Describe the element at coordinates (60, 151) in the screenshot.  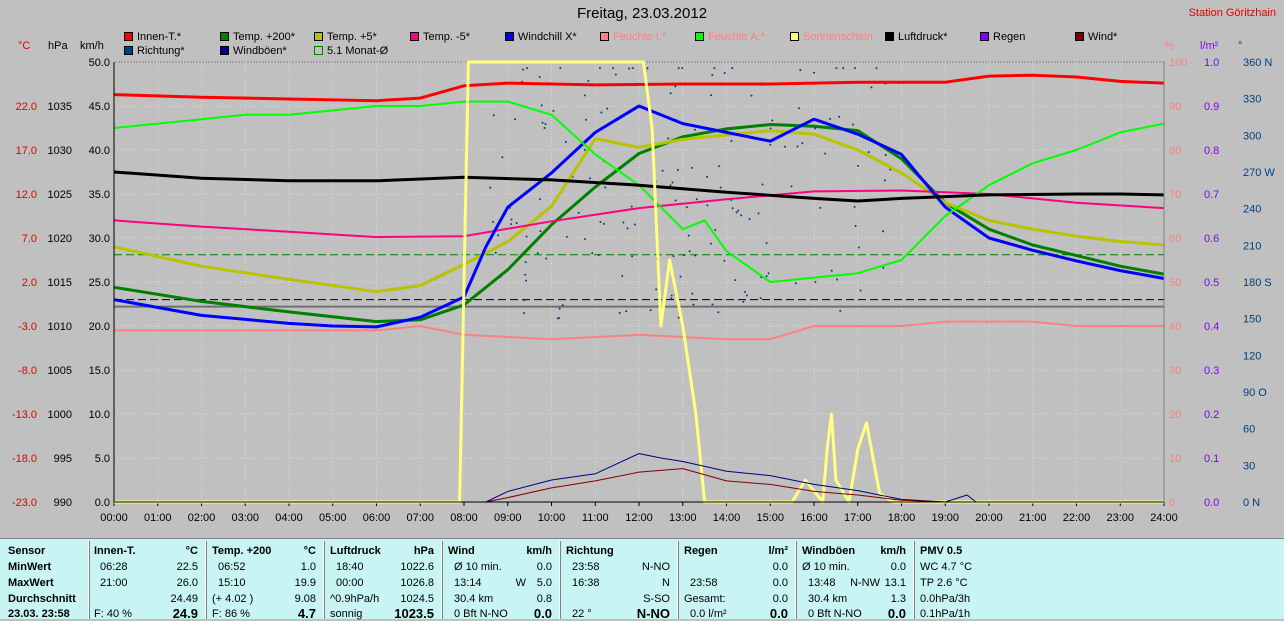
I see `tick-label-pressure: 1030` at that location.